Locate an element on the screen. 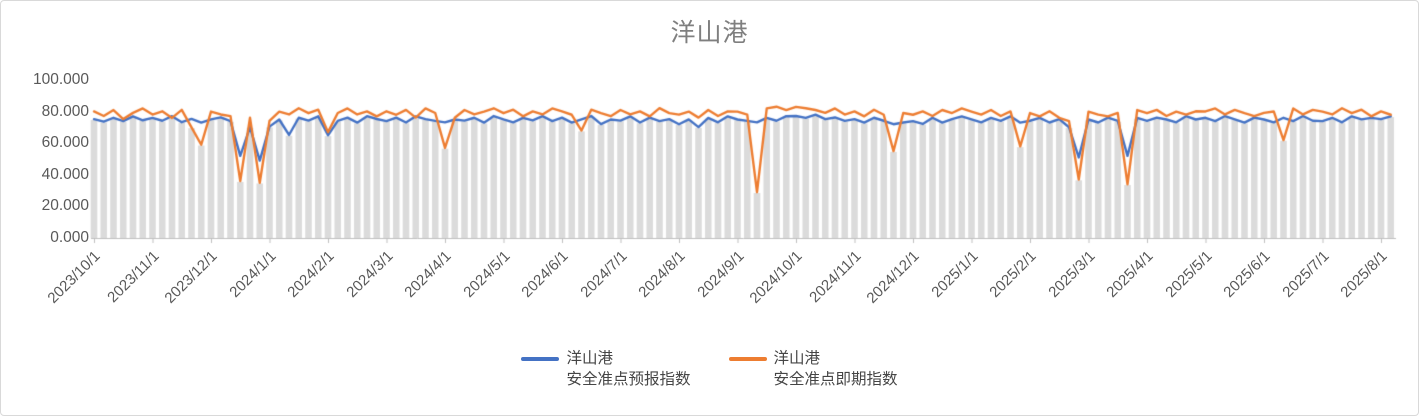 The image size is (1419, 416). legend-item-spot: 洋山港 安全准点即期指数 is located at coordinates (813, 369).